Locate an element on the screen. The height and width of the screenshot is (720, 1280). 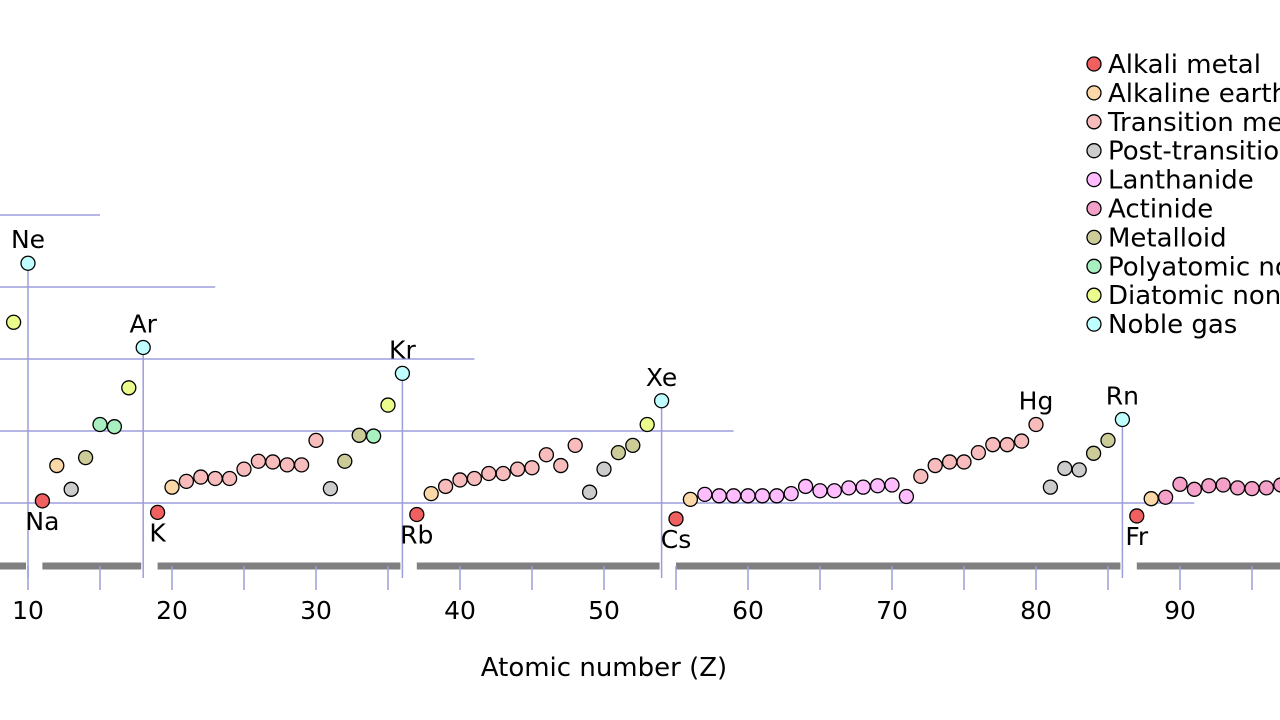
element-label: Hg is located at coordinates (1036, 401).